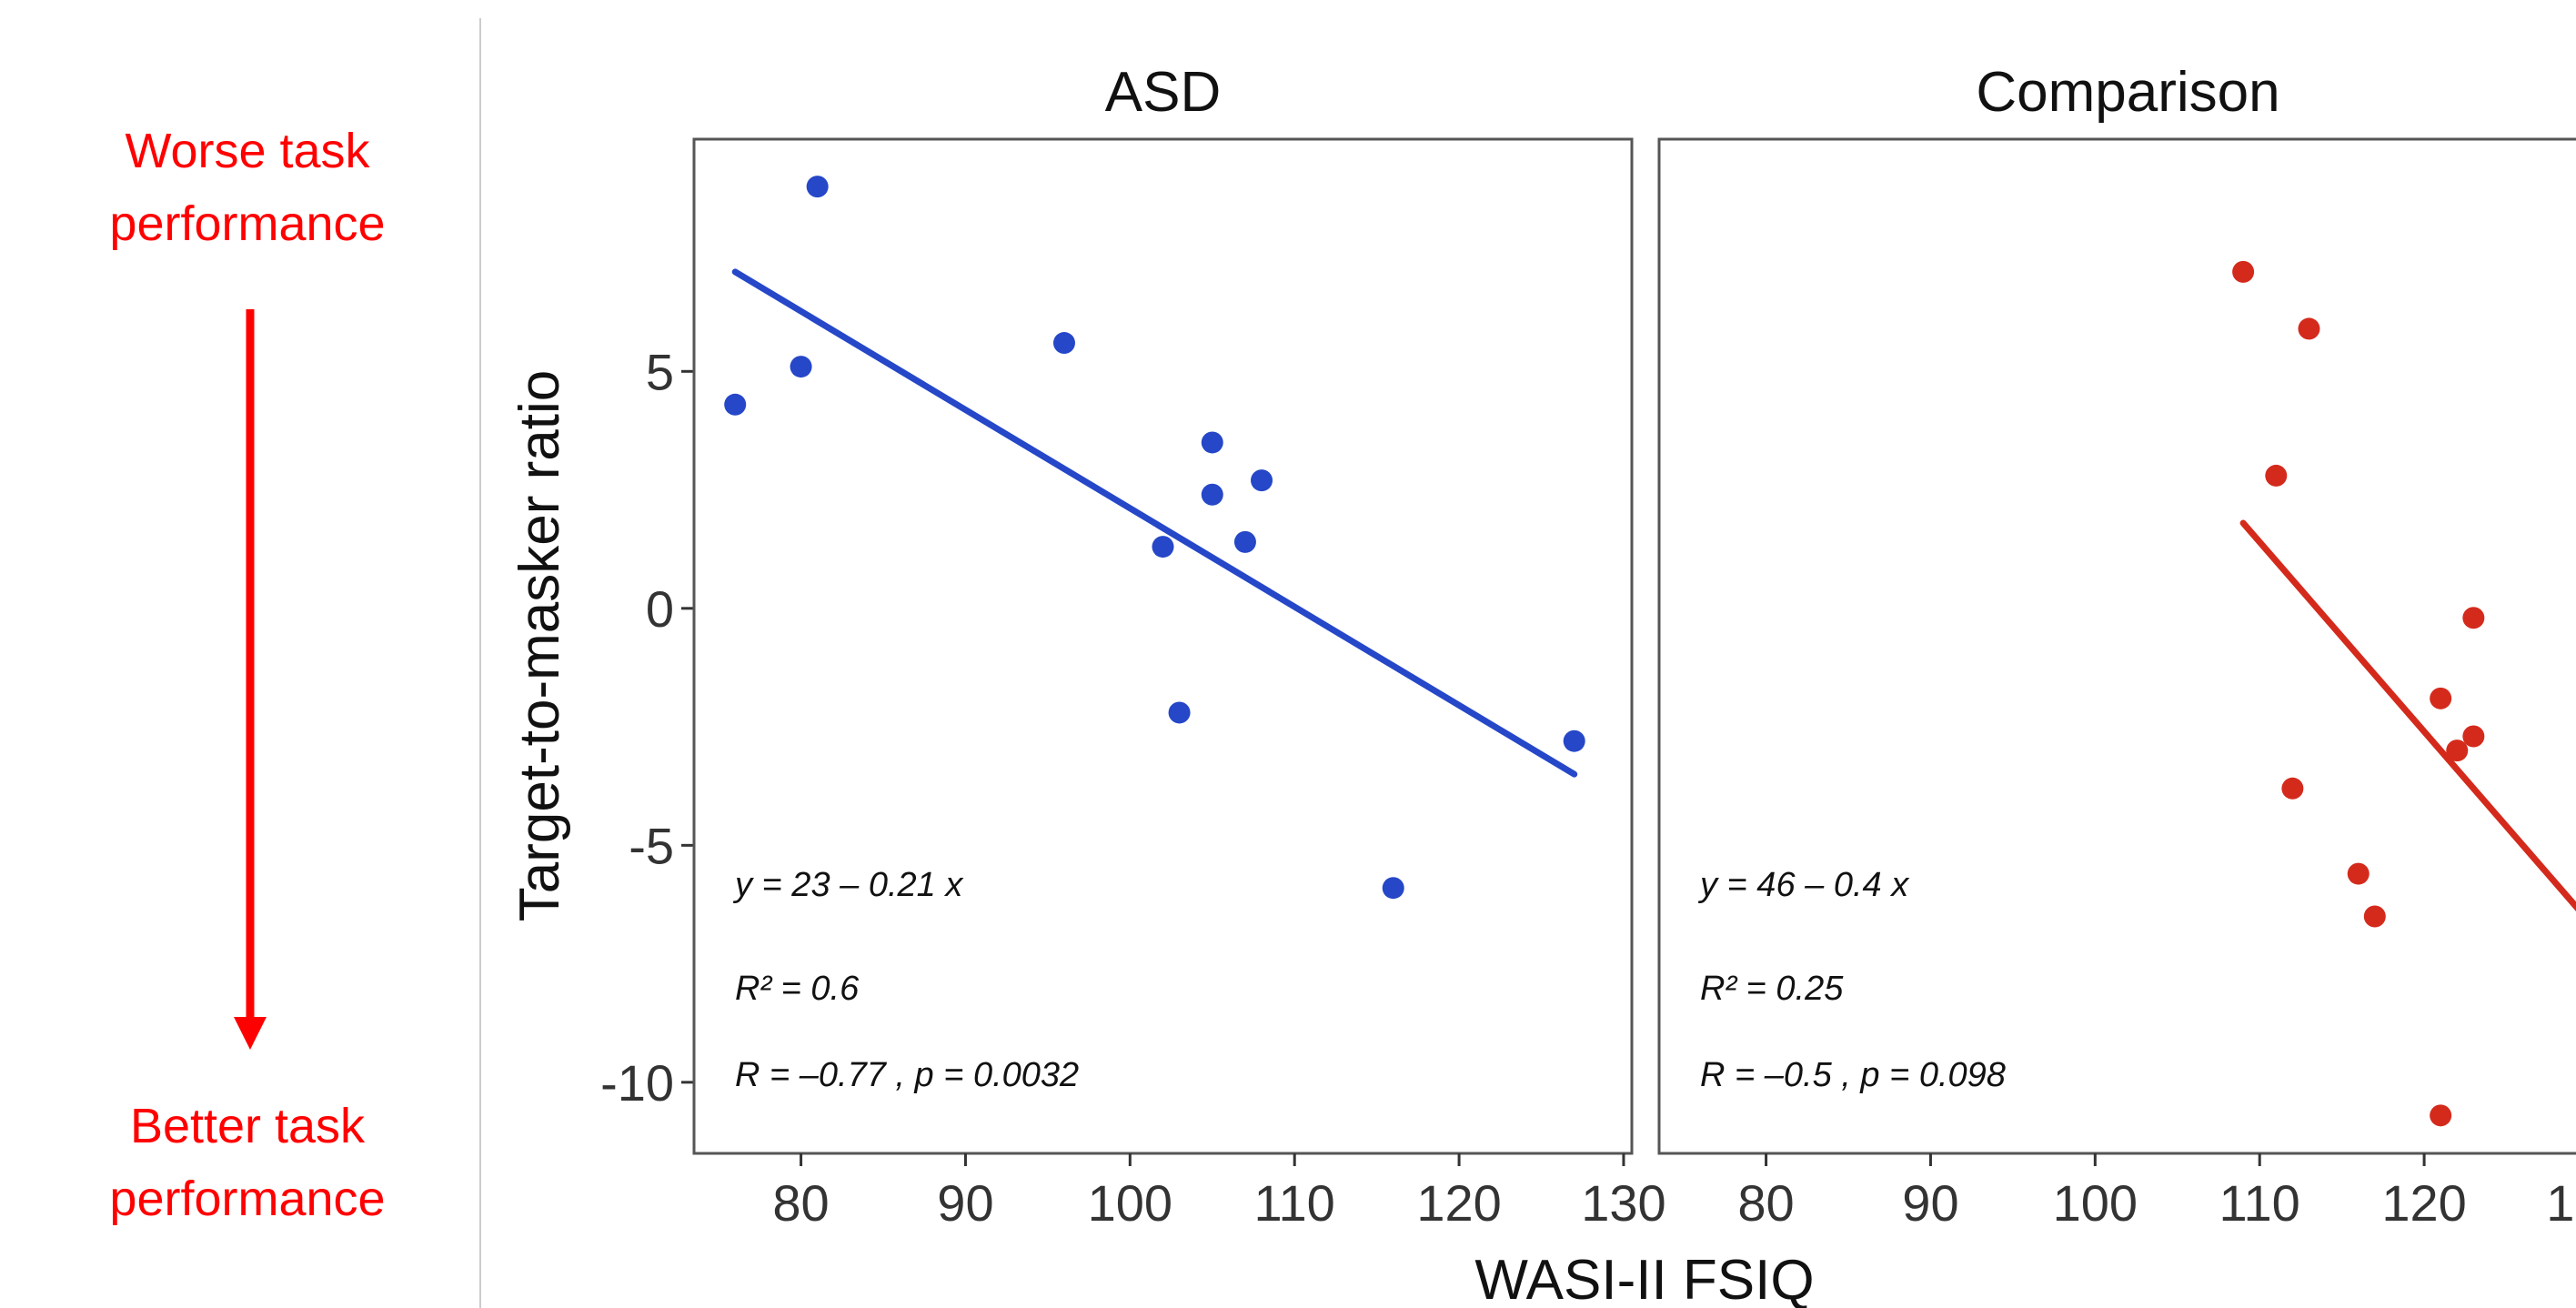 The height and width of the screenshot is (1308, 2576). What do you see at coordinates (247, 1199) in the screenshot?
I see `better-label-line2: performance` at bounding box center [247, 1199].